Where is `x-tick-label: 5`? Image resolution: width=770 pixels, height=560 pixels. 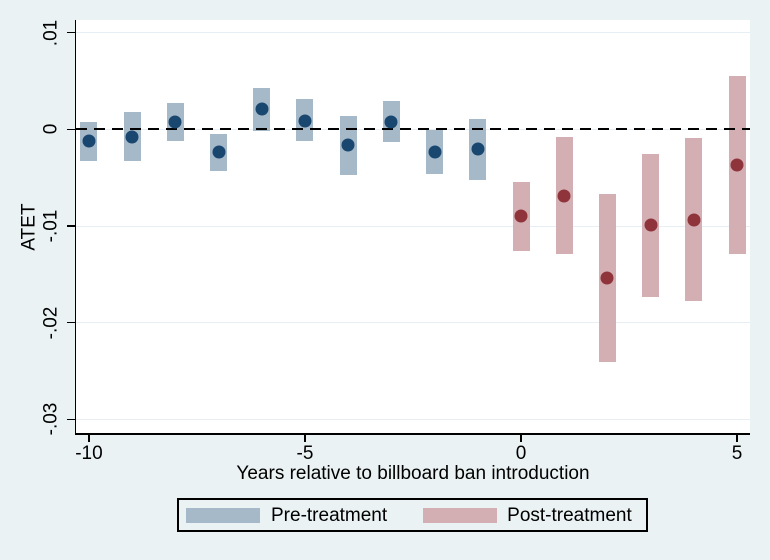 x-tick-label: 5 is located at coordinates (737, 453).